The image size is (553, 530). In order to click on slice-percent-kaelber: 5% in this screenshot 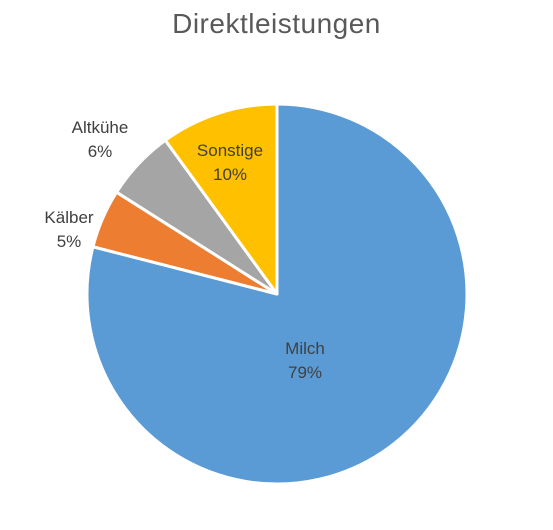, I will do `click(69, 241)`.